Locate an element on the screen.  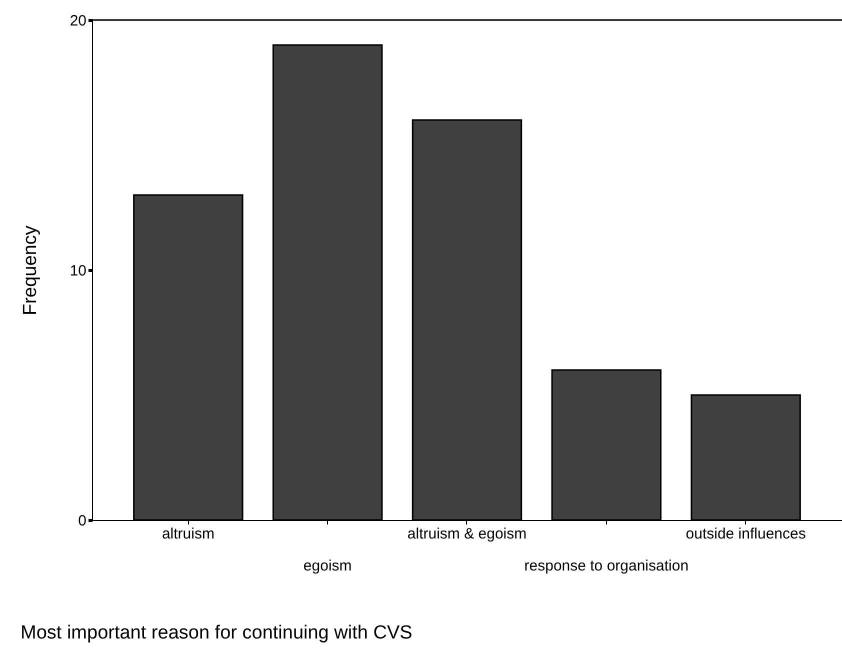
y-tick-label: 10 is located at coordinates (78, 271).